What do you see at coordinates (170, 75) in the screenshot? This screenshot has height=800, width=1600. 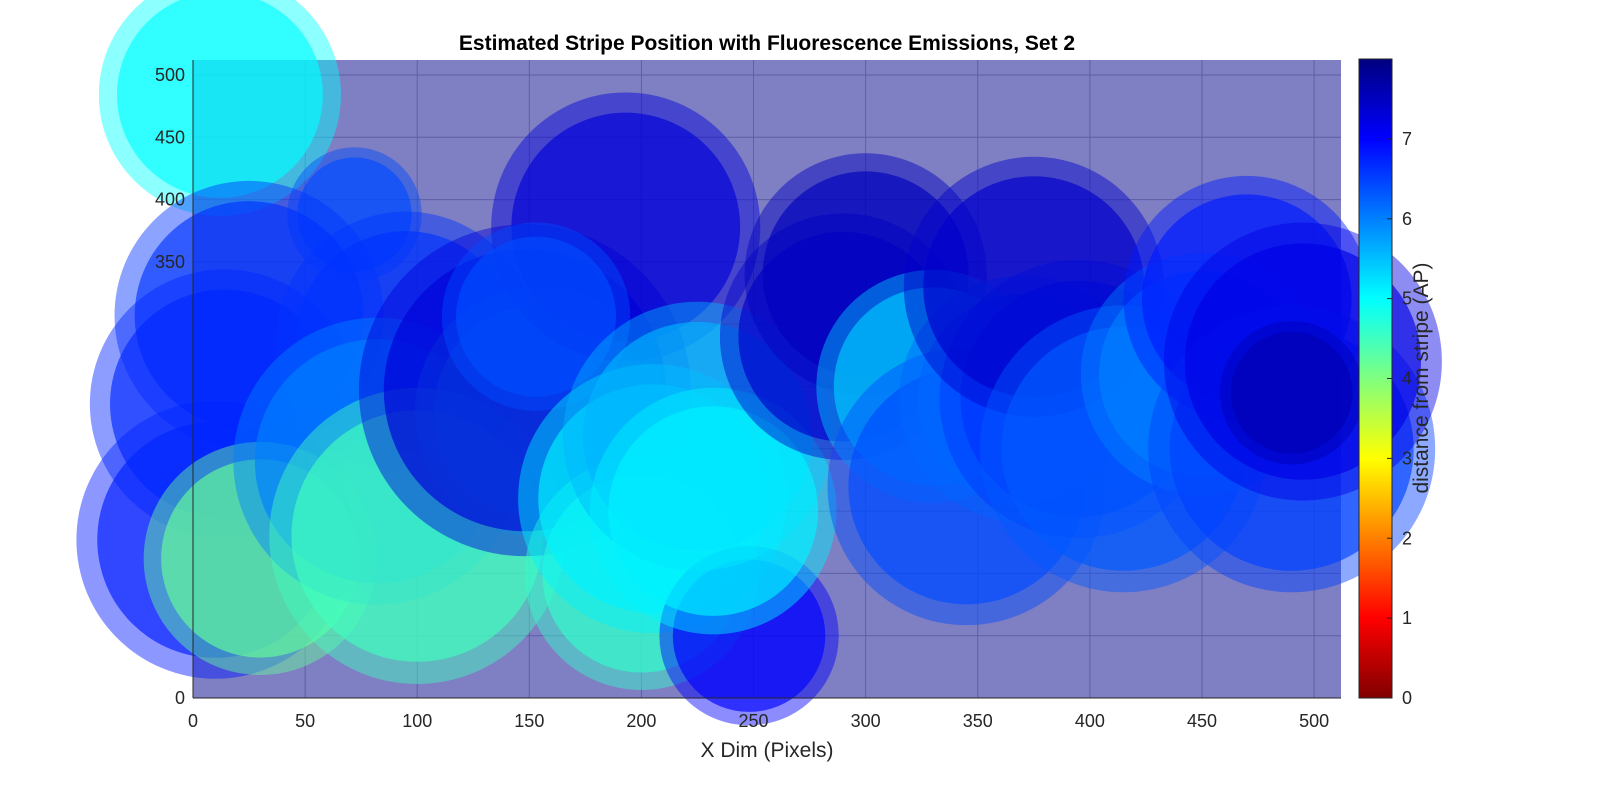 I see `y-tick-label: 500` at bounding box center [170, 75].